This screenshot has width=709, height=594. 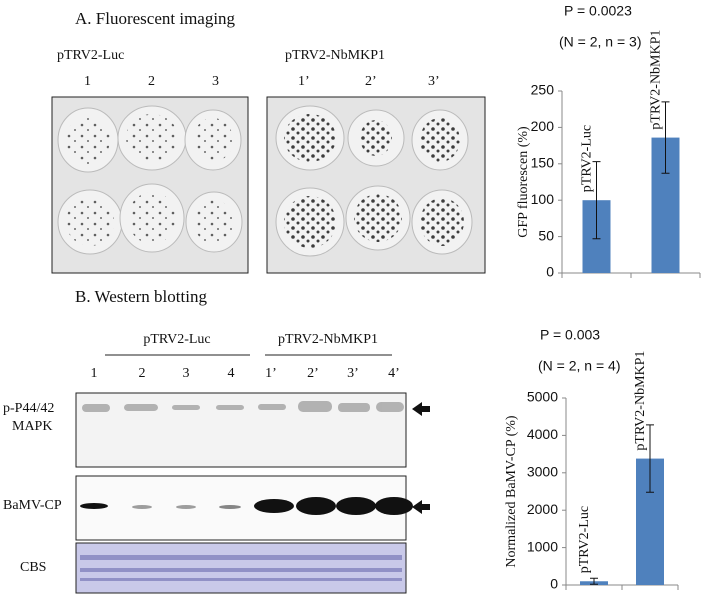 I want to click on lane-label: 4’, so click(x=394, y=373).